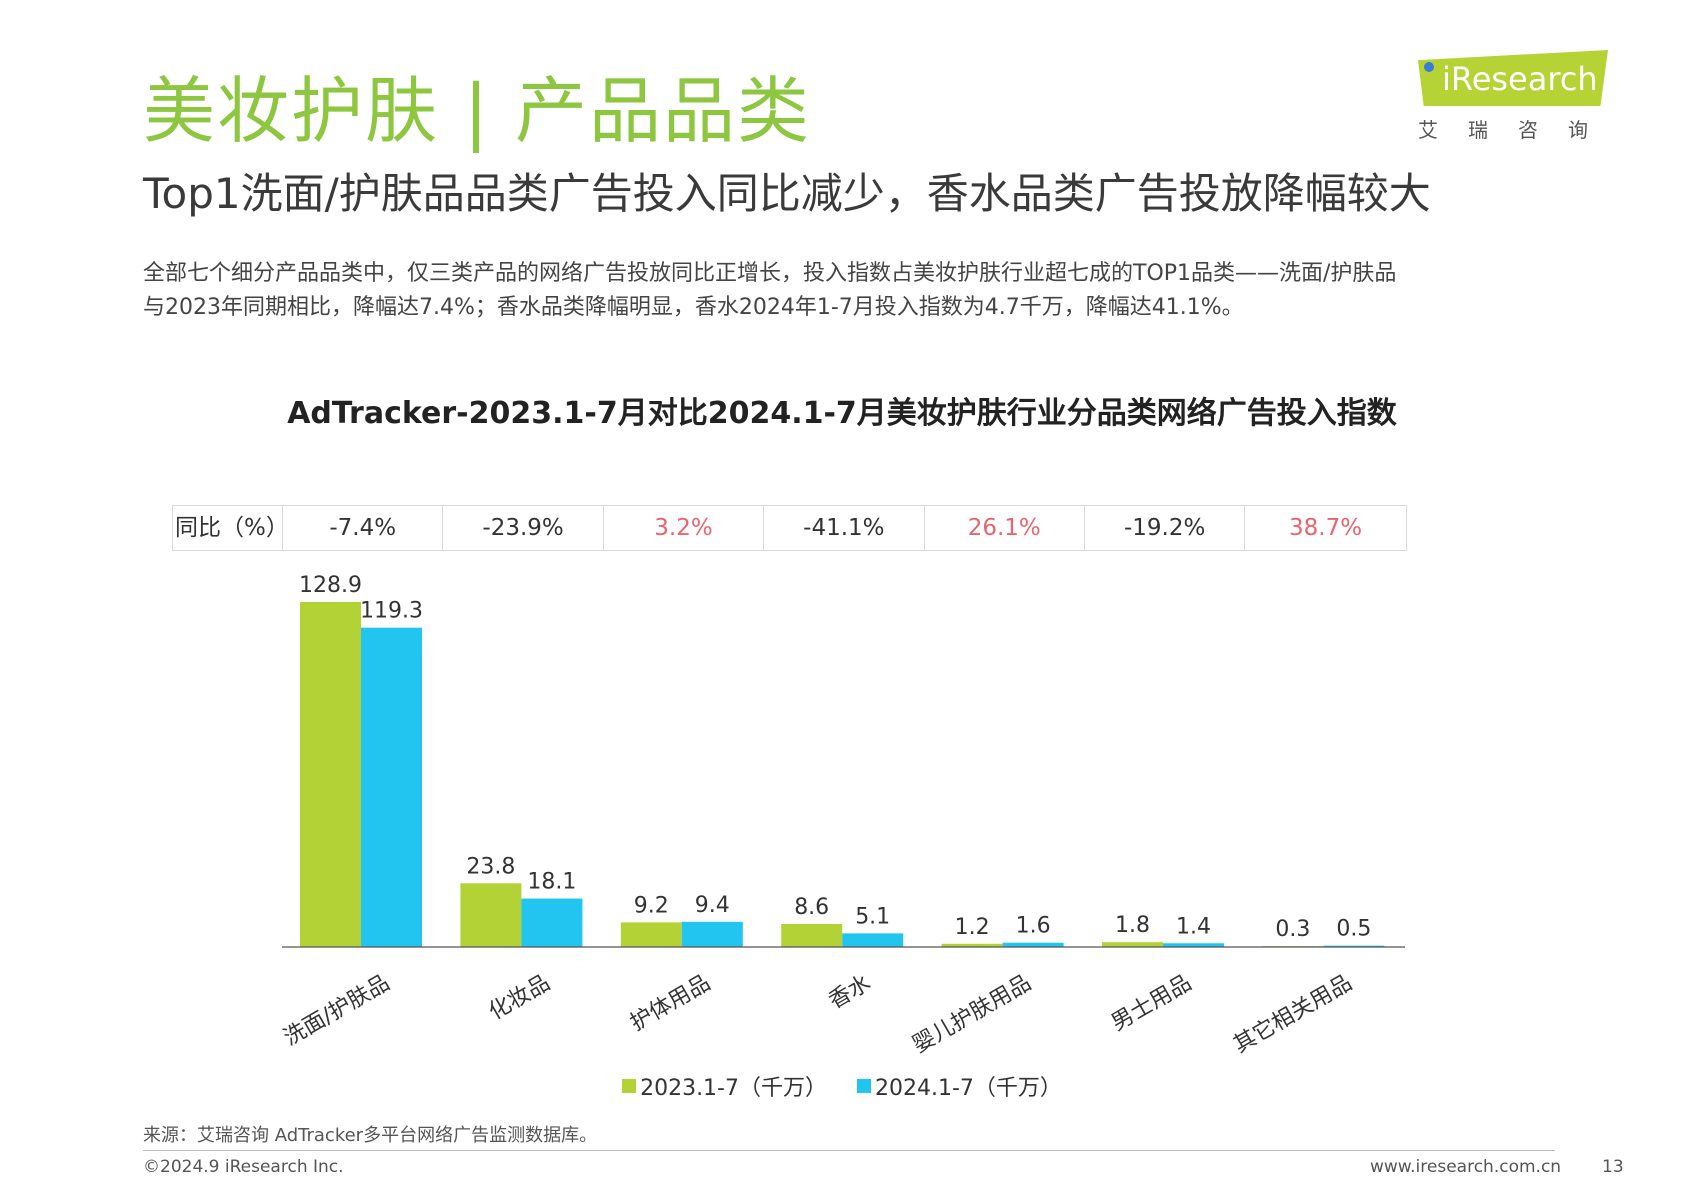 Image resolution: width=1684 pixels, height=1190 pixels. What do you see at coordinates (787, 193) in the screenshot?
I see `page-subtitle: Top1洗面/护肤品品类广告投入同比减少，香水品类广告投放降幅较大` at bounding box center [787, 193].